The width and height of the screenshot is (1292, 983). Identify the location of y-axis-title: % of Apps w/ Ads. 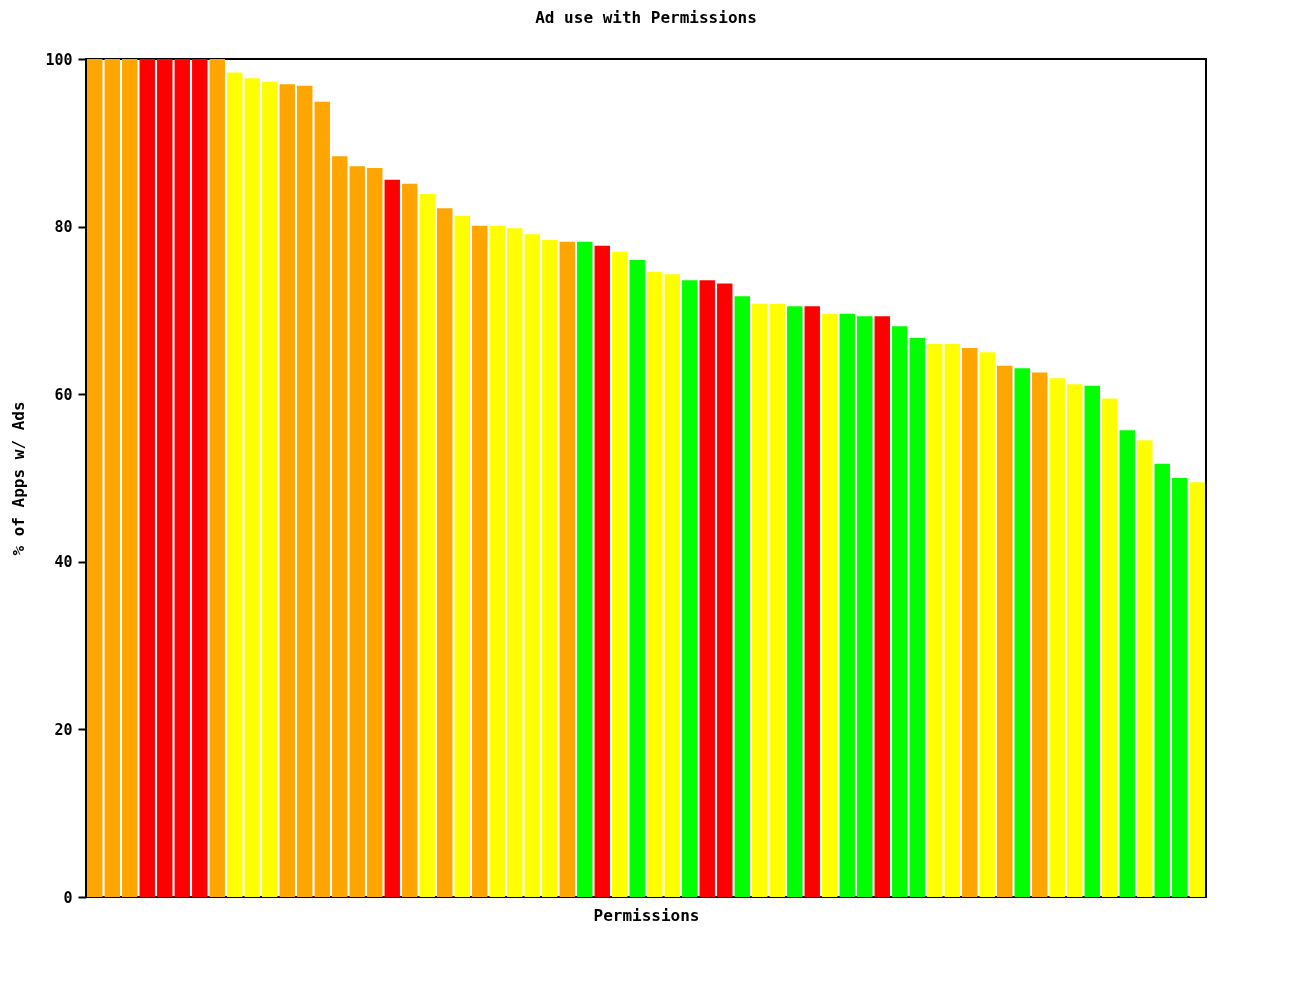
(19, 478).